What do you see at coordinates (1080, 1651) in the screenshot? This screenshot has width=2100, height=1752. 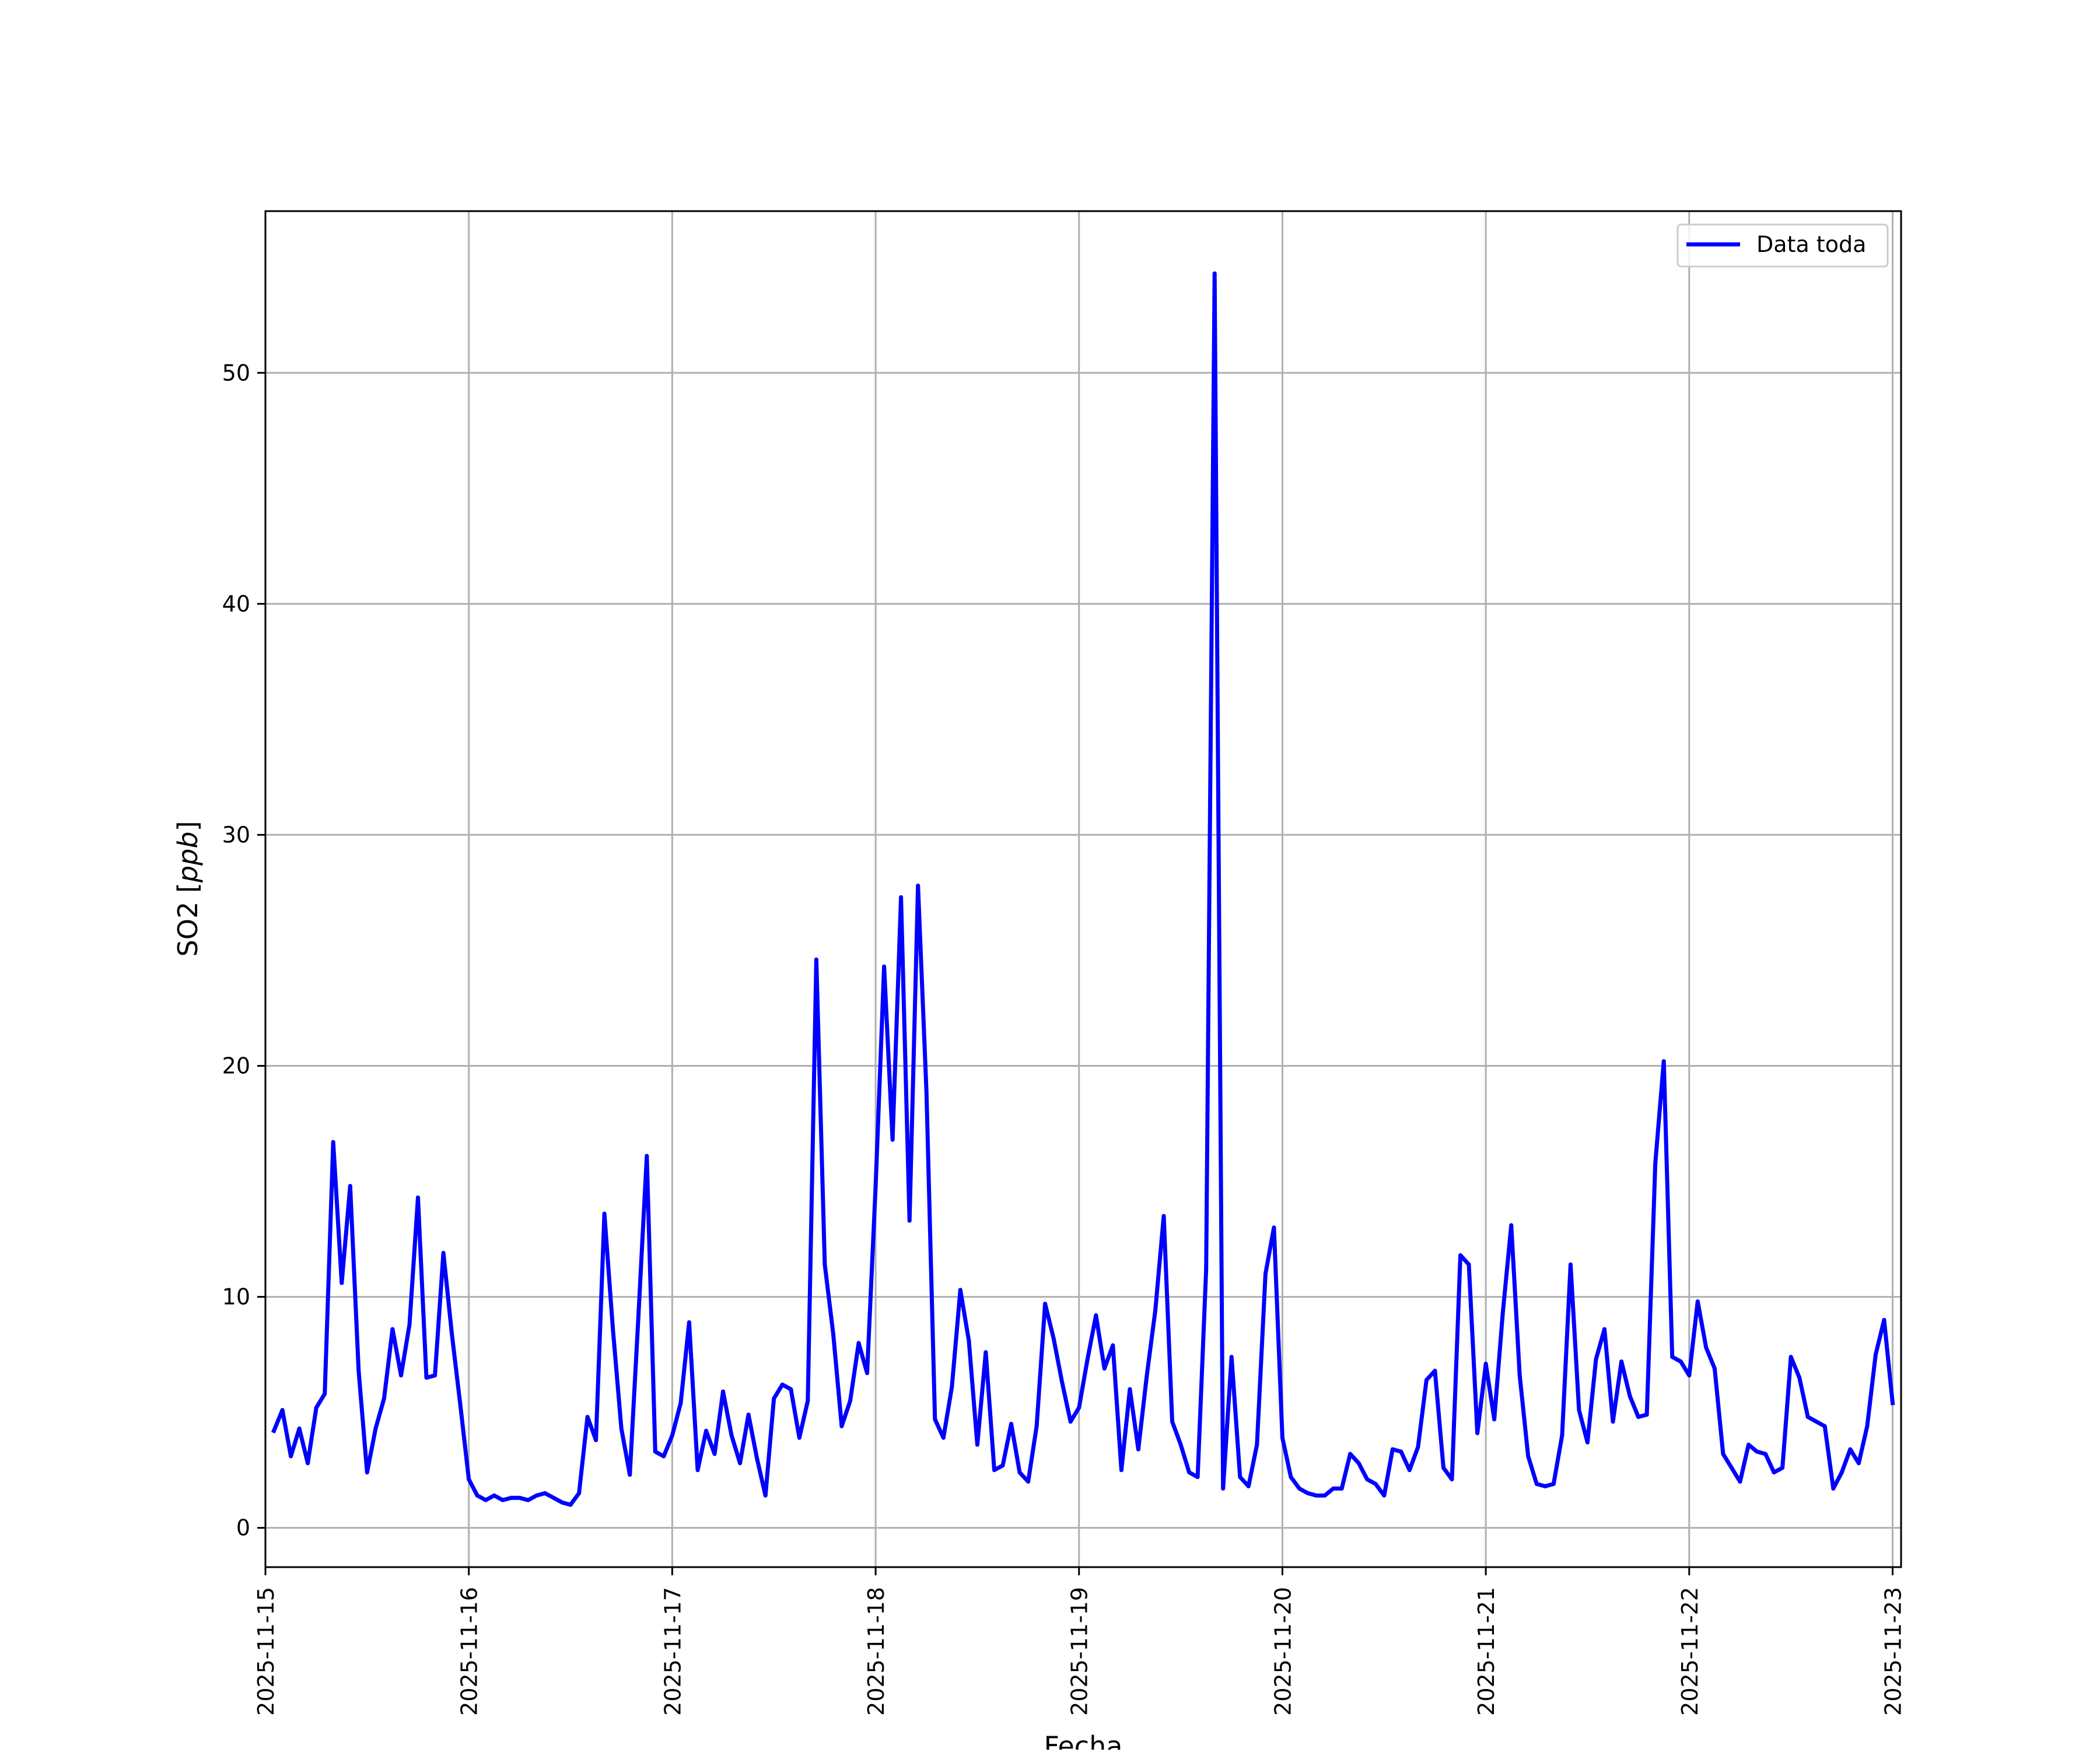 I see `x-tick-label: 2025-11-19` at bounding box center [1080, 1651].